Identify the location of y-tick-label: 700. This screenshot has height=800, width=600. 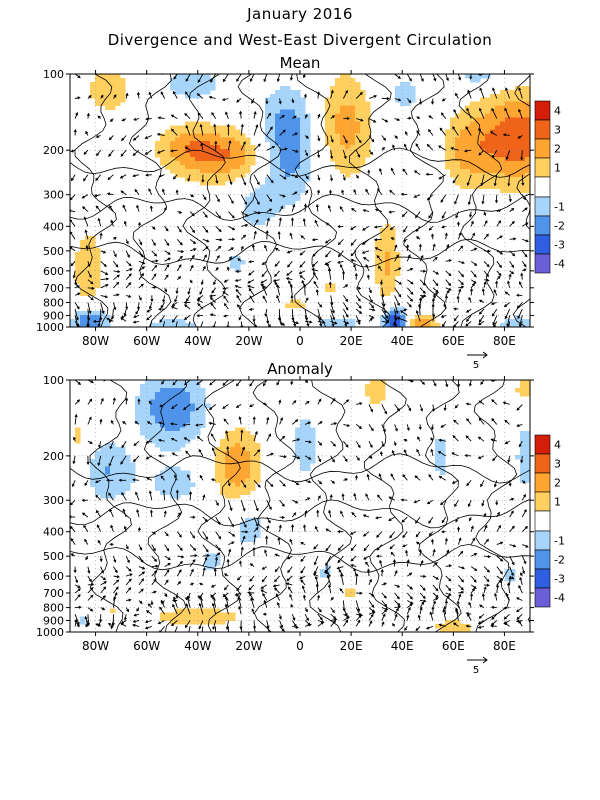
(53, 288).